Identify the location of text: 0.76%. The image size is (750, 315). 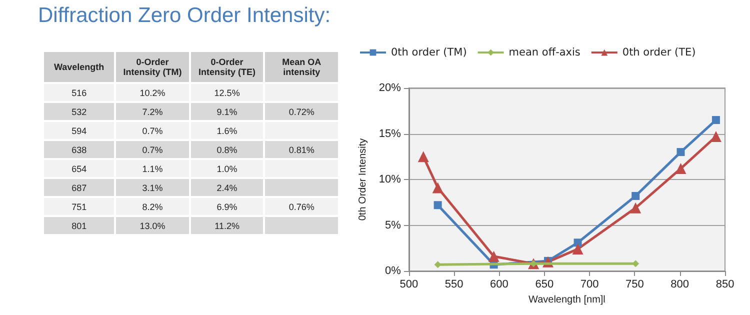
(301, 207).